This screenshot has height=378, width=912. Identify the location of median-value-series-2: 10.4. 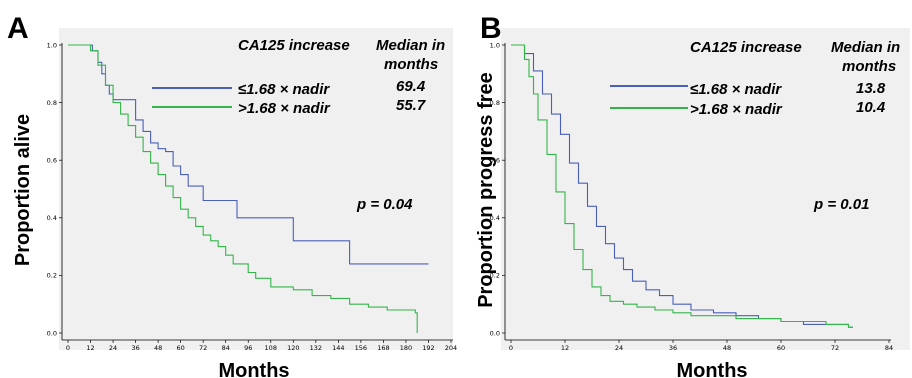
(871, 107).